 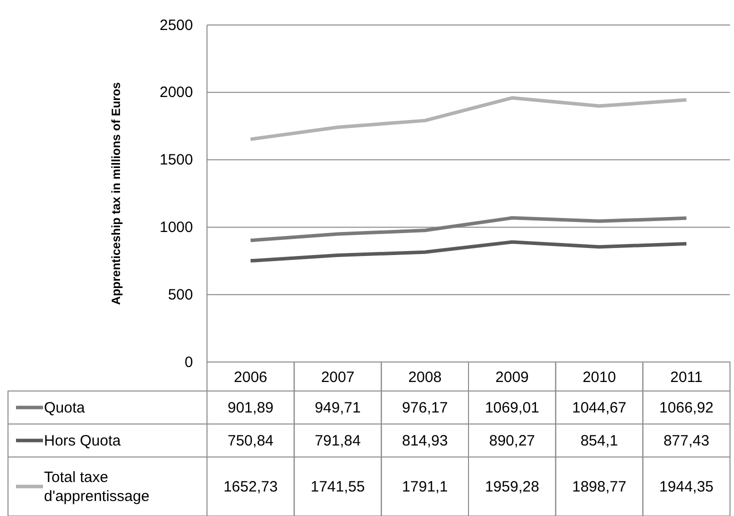 I want to click on data-label: 1959,28, so click(x=512, y=487).